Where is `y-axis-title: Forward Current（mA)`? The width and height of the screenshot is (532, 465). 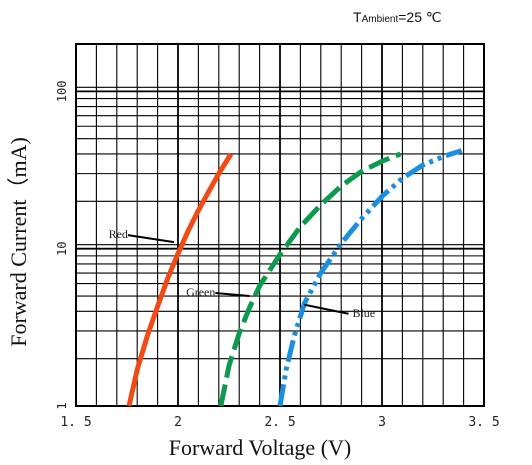
y-axis-title: Forward Current（mA) is located at coordinates (18, 242).